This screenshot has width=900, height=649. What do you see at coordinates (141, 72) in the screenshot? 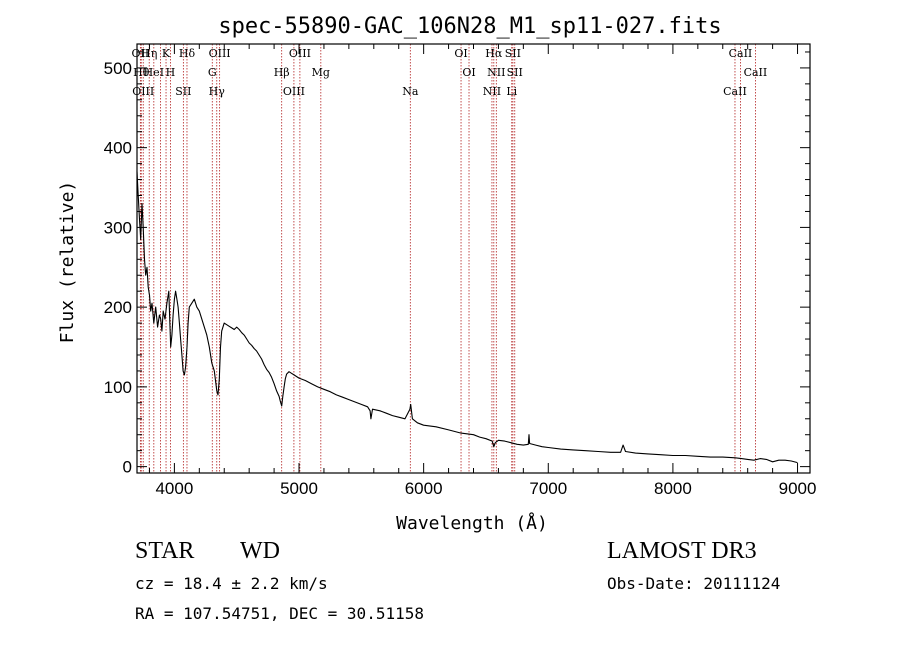
I see `spectral-line-label: Hθ` at bounding box center [141, 72].